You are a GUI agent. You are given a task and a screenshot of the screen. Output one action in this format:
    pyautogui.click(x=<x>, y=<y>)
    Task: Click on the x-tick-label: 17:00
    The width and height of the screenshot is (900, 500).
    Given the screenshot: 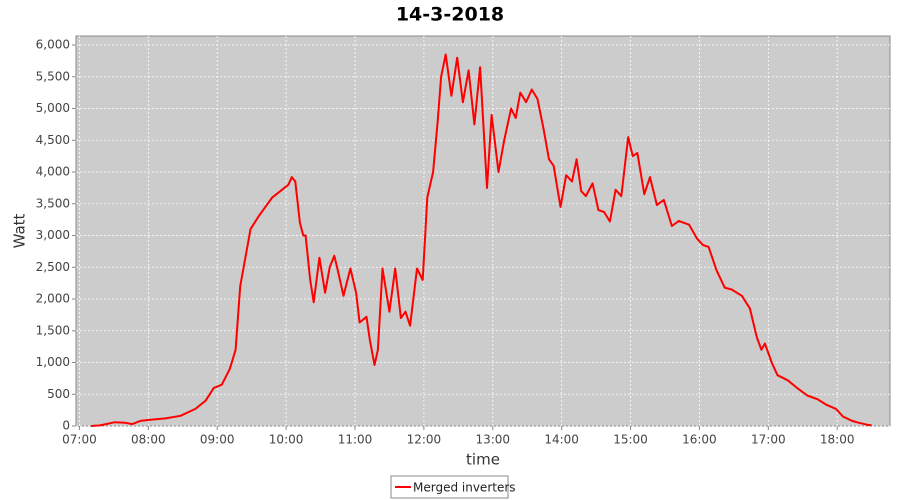 What is the action you would take?
    pyautogui.click(x=768, y=440)
    